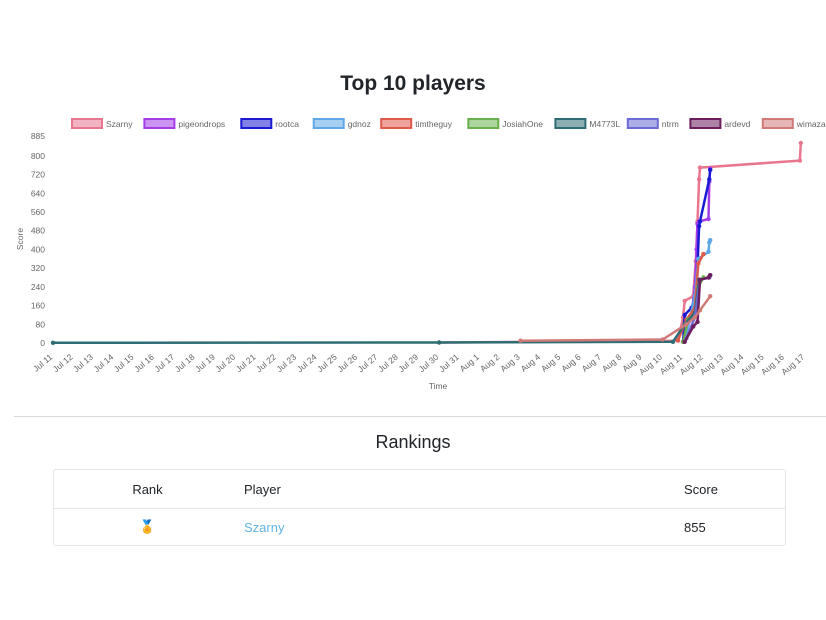  I want to click on series-line-Szarny, so click(621, 243).